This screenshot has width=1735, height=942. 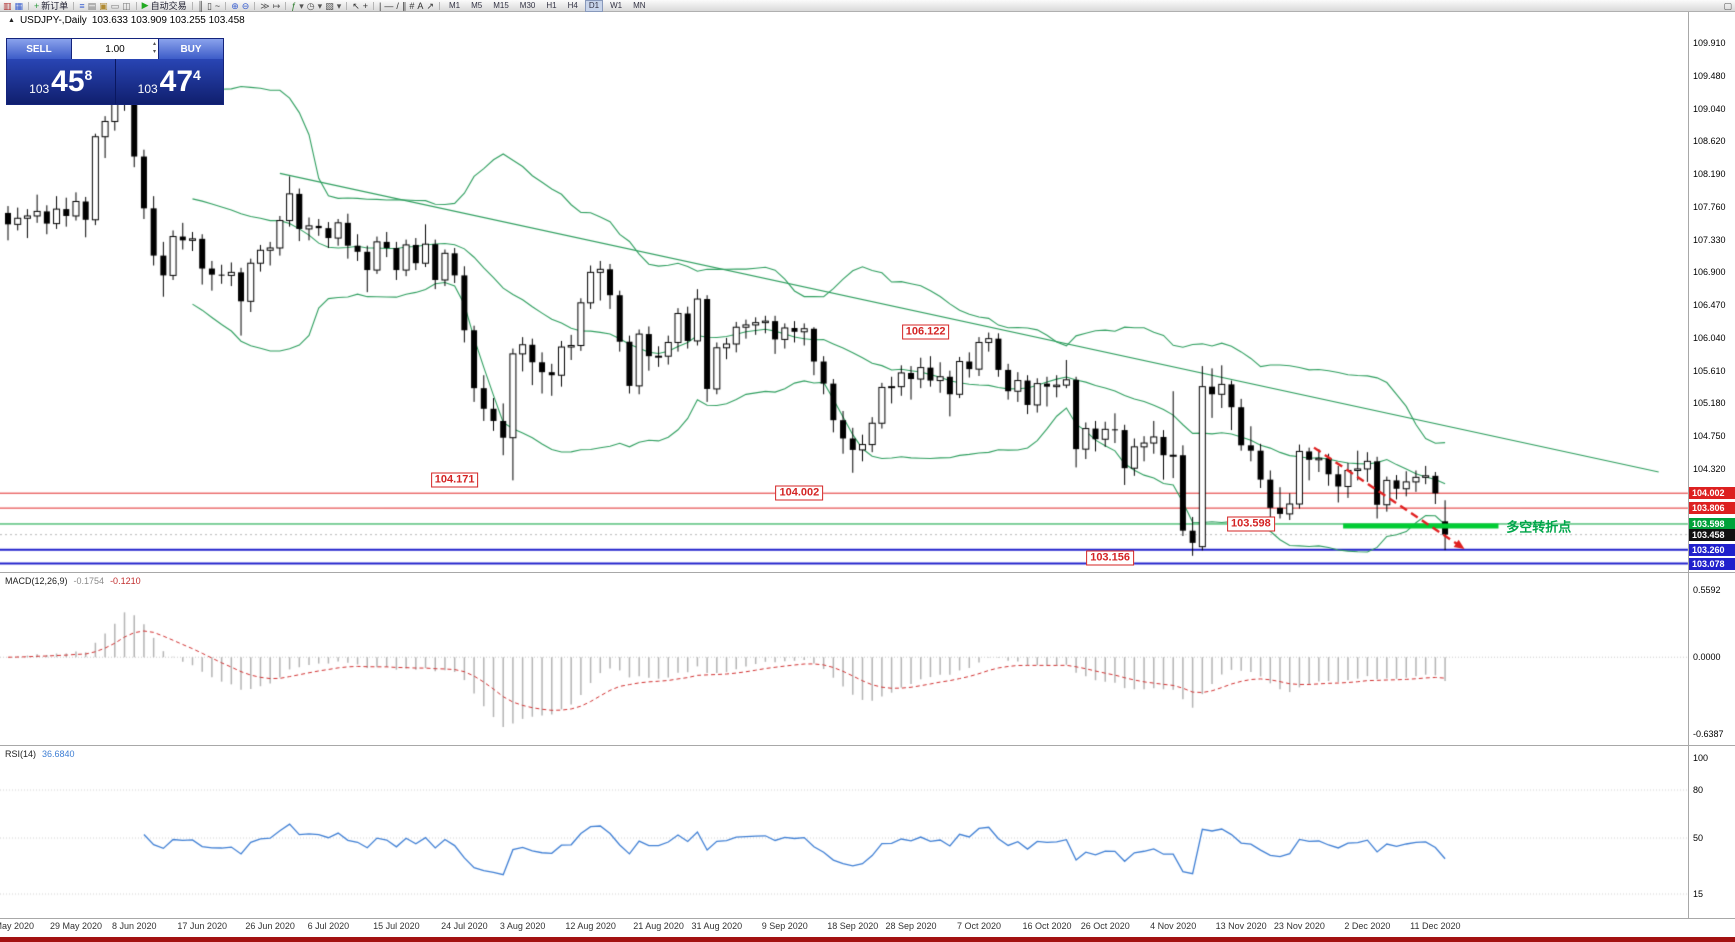 What do you see at coordinates (389, 5) in the screenshot?
I see `horizontal-line-icon: —` at bounding box center [389, 5].